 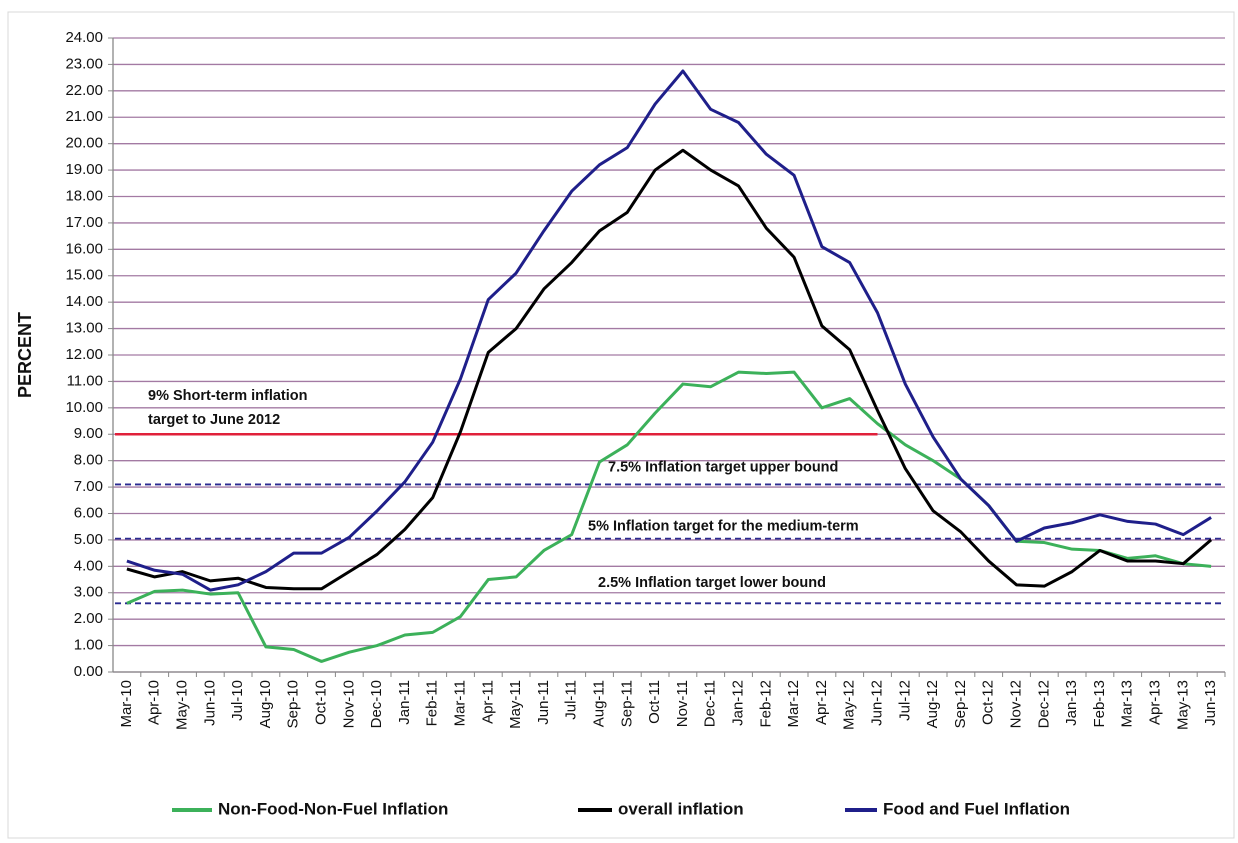 I want to click on x-tick-label: Nov-10, so click(x=348, y=704).